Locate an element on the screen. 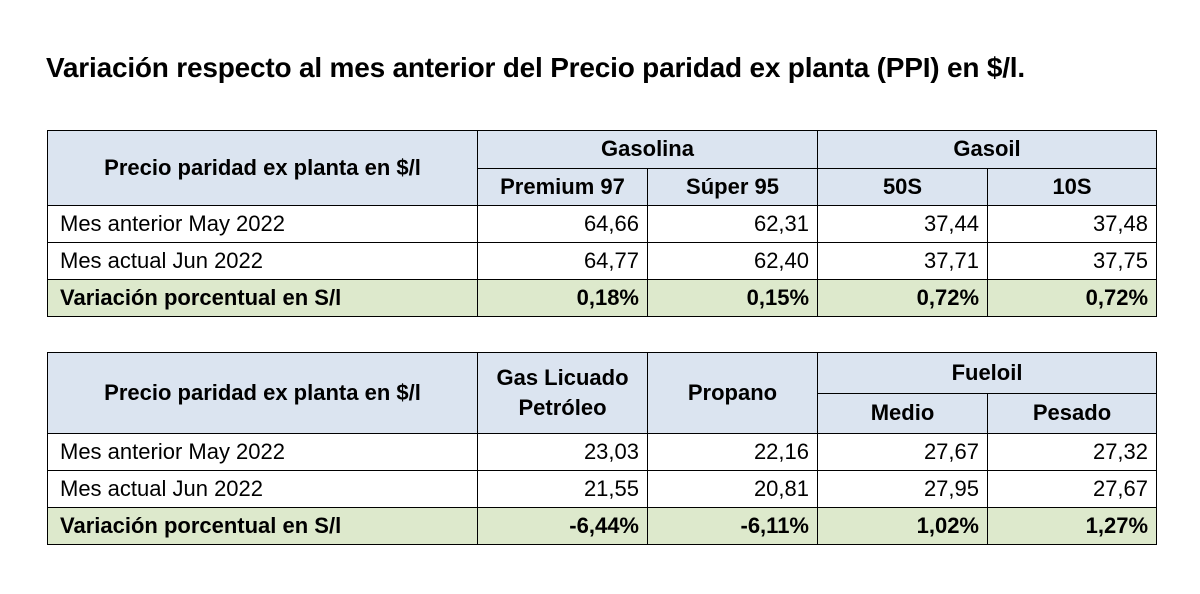 The image size is (1200, 594). table-cell: 37,71 is located at coordinates (903, 261).